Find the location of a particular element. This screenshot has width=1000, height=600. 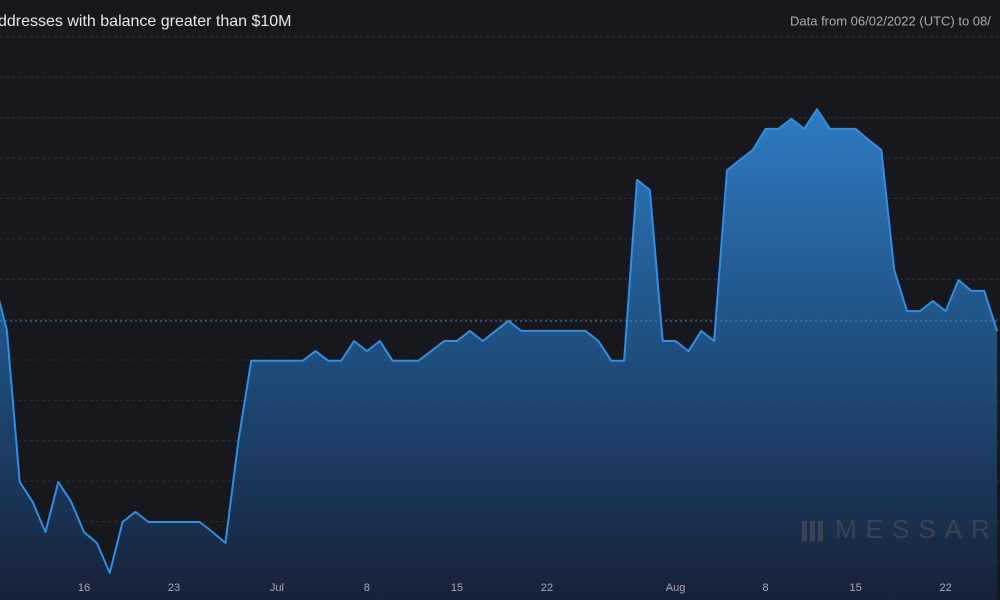

x-tick-label: Jul is located at coordinates (277, 588).